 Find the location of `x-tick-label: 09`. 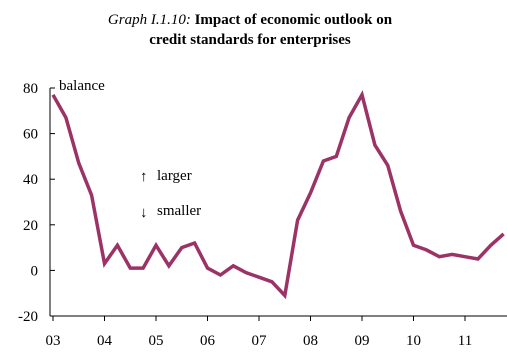

x-tick-label: 09 is located at coordinates (362, 341).